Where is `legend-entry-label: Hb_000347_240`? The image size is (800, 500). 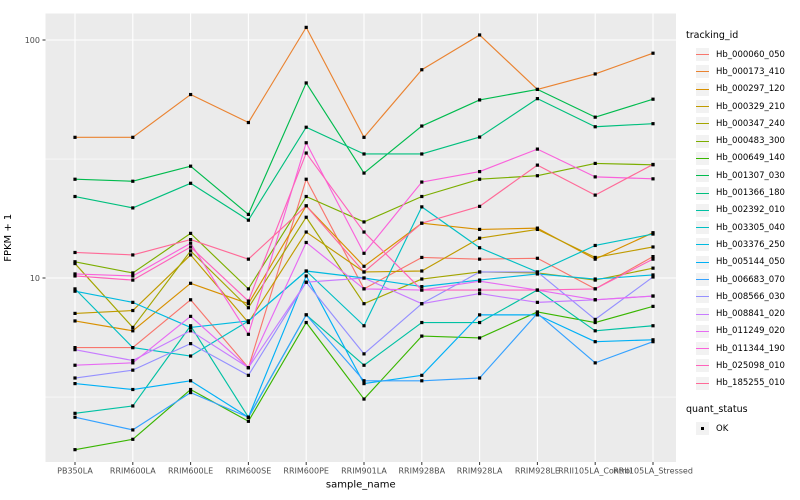
legend-entry-label: Hb_000347_240 is located at coordinates (750, 123).